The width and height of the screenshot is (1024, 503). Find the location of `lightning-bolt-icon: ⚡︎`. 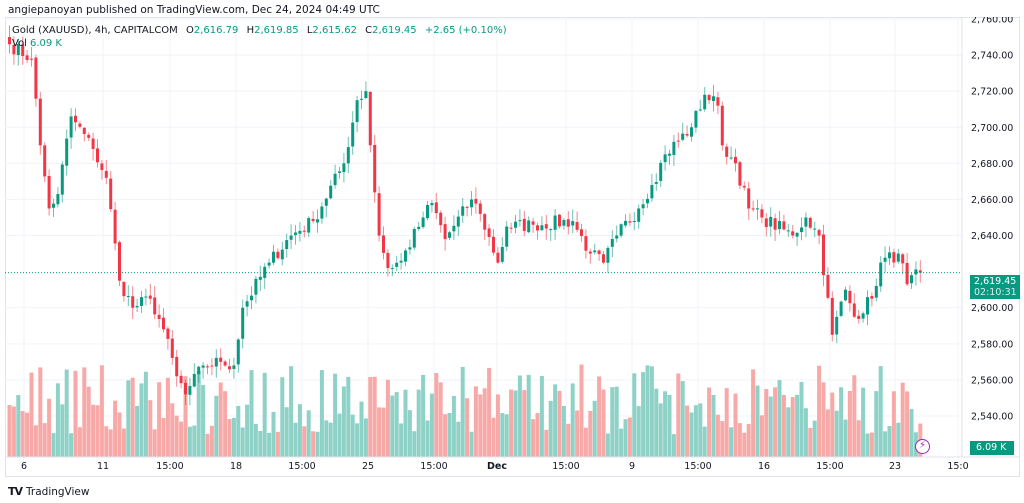

lightning-bolt-icon: ⚡︎ is located at coordinates (922, 446).